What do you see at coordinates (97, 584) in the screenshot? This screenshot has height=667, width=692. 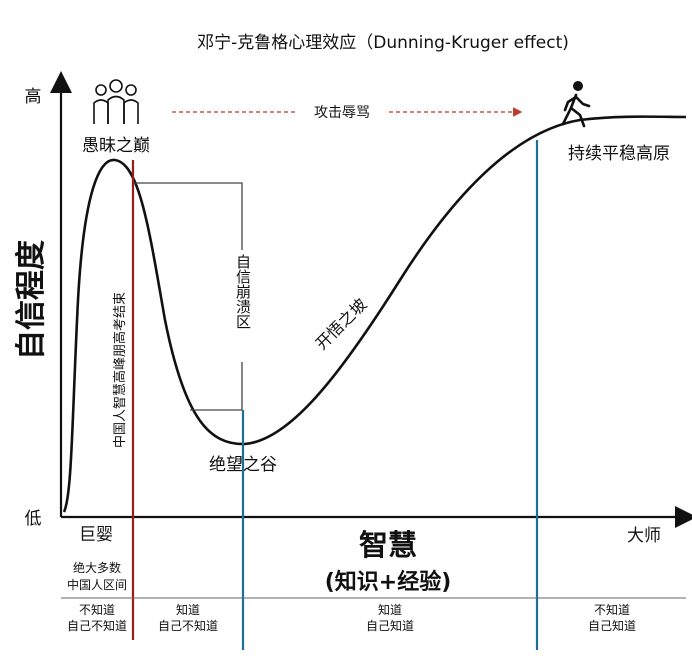 I see `bottom-note-line2: 中国人区间` at bounding box center [97, 584].